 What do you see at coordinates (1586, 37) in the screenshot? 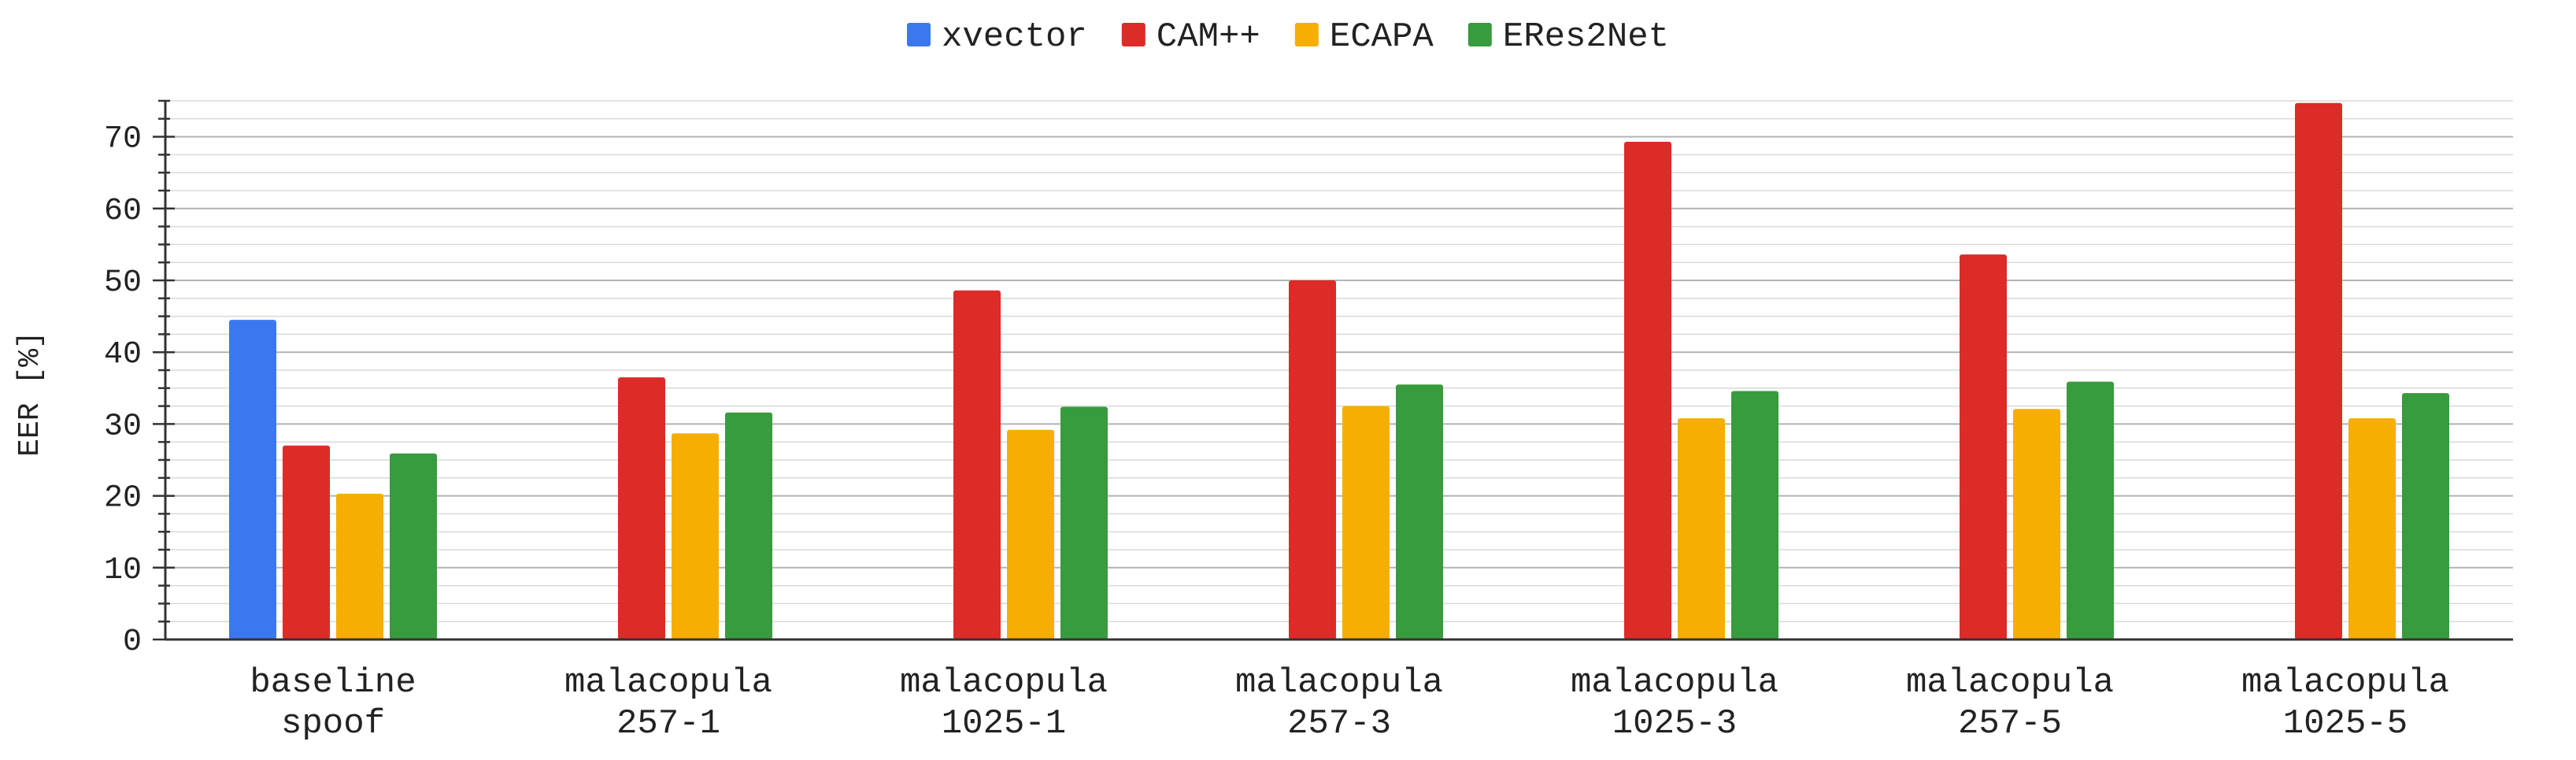
I see `legend-label: ERes2Net` at bounding box center [1586, 37].